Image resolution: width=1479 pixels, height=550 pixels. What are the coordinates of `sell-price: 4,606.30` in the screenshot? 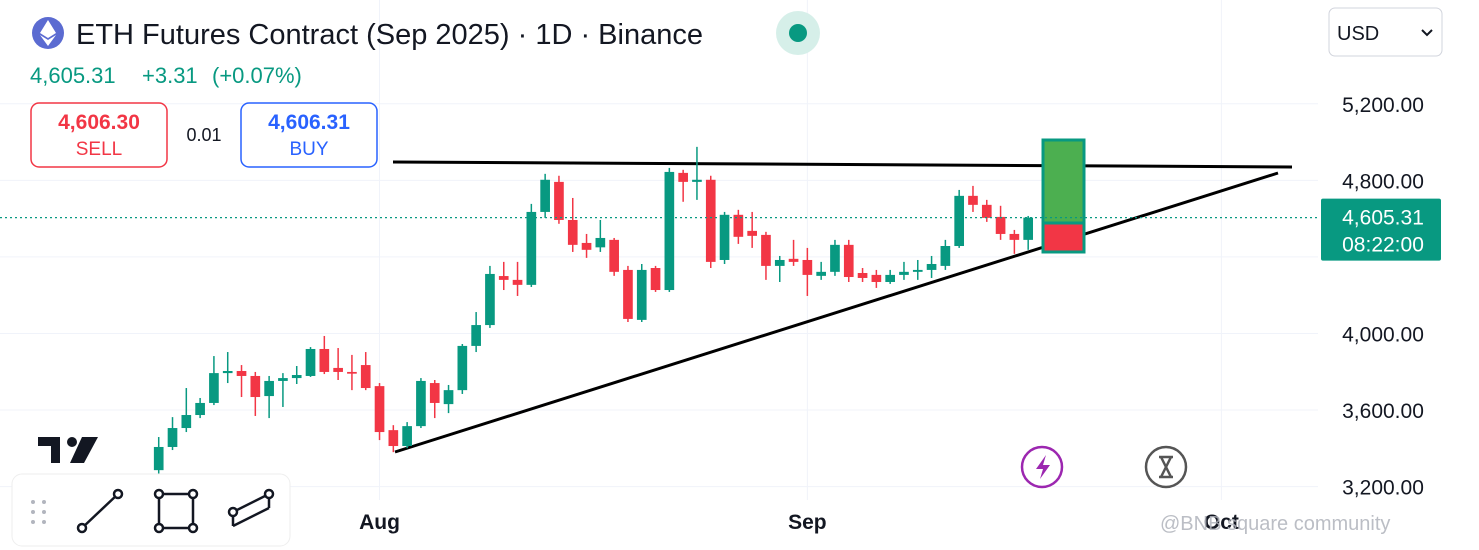 It's located at (99, 122).